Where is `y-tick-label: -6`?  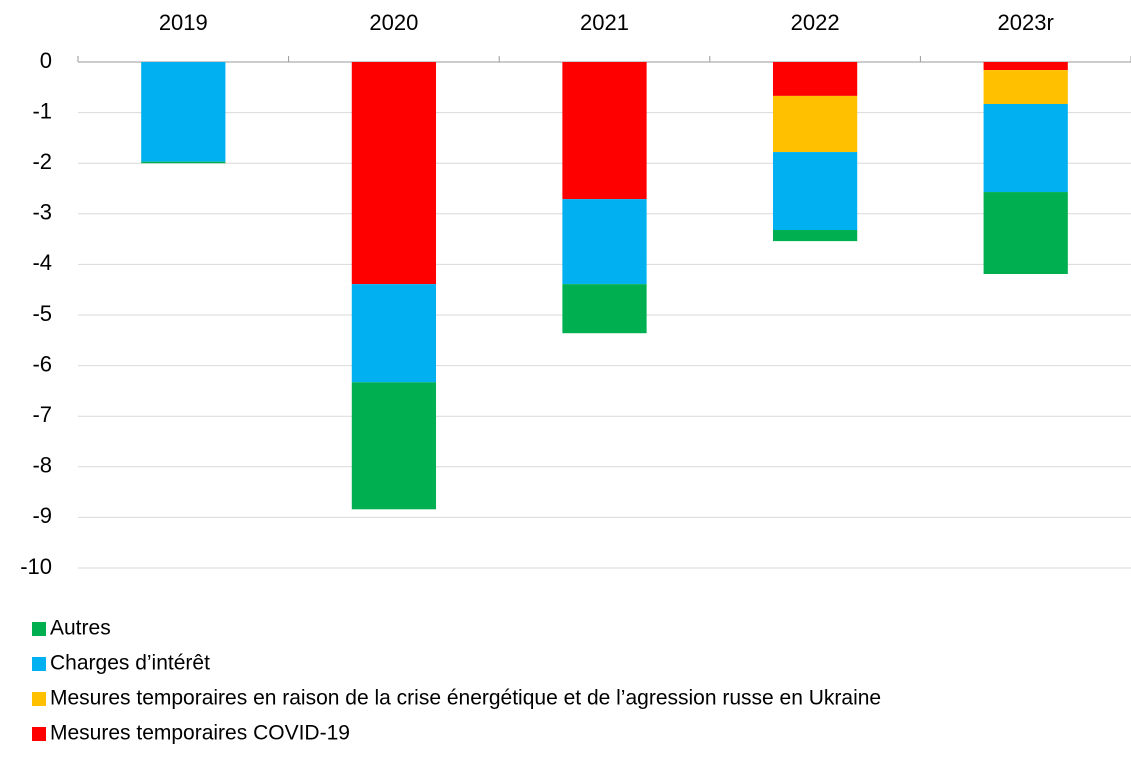
y-tick-label: -6 is located at coordinates (42, 363).